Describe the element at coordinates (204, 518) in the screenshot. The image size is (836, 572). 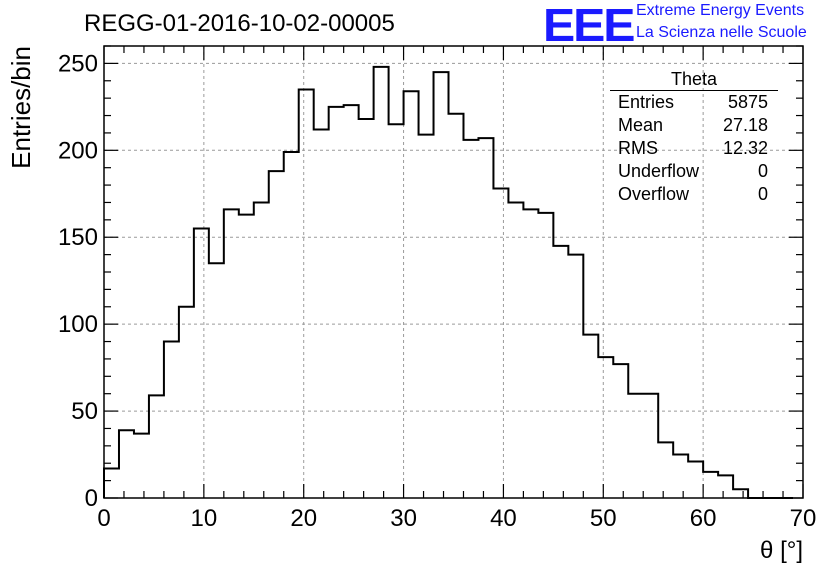
I see `x-tick-label: 10` at that location.